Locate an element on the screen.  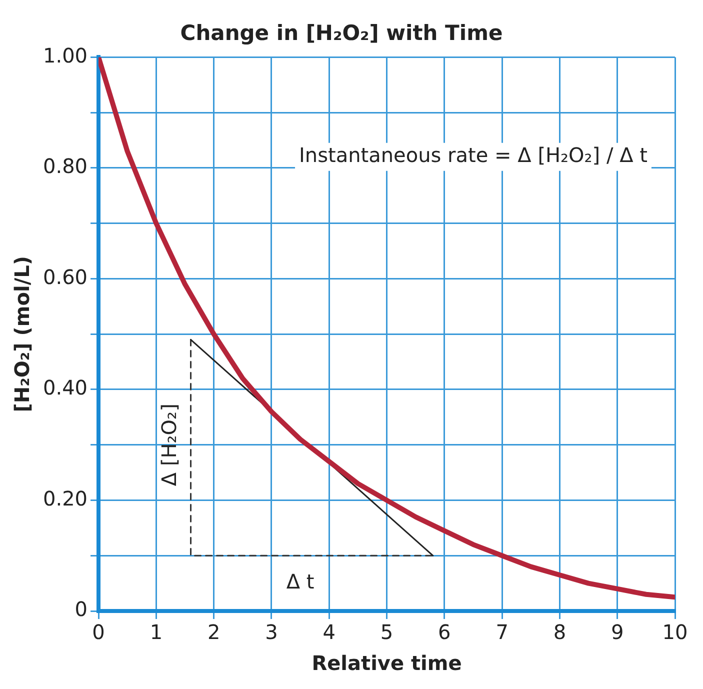
x-tick-label: 1 is located at coordinates (156, 632).